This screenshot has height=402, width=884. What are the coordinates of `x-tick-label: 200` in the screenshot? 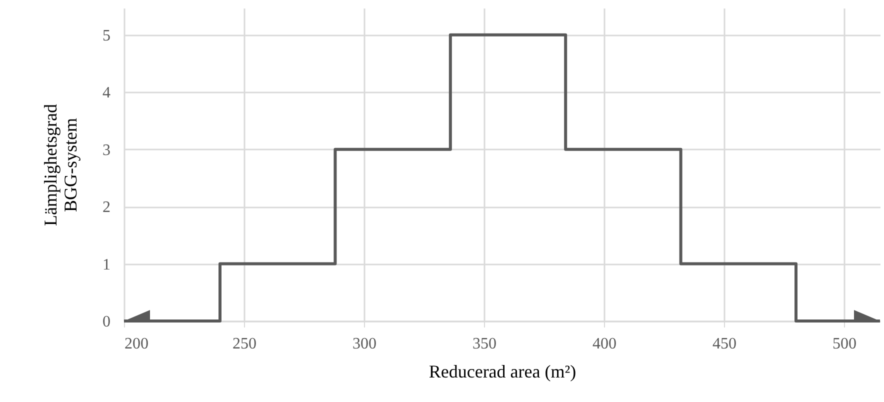 It's located at (136, 344).